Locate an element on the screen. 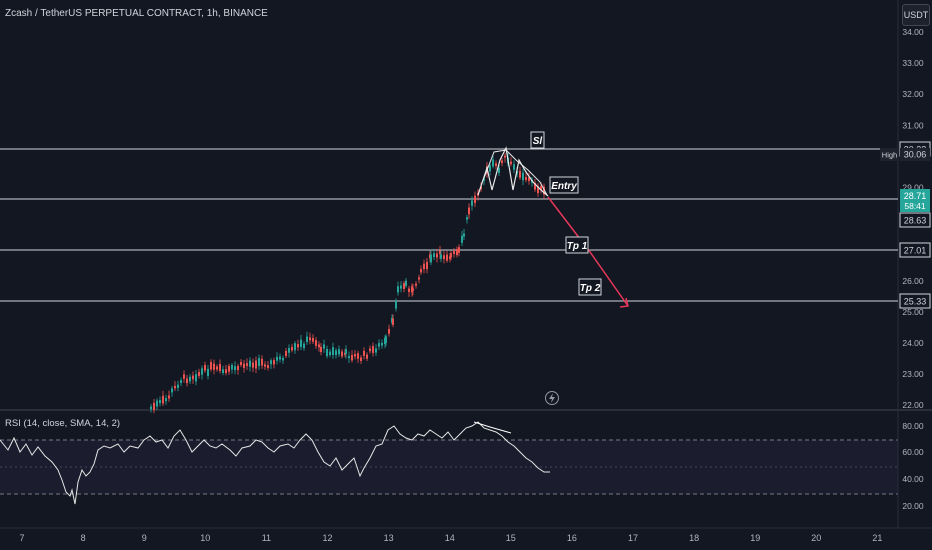  tp2-annotation: Tp 2 is located at coordinates (590, 287).